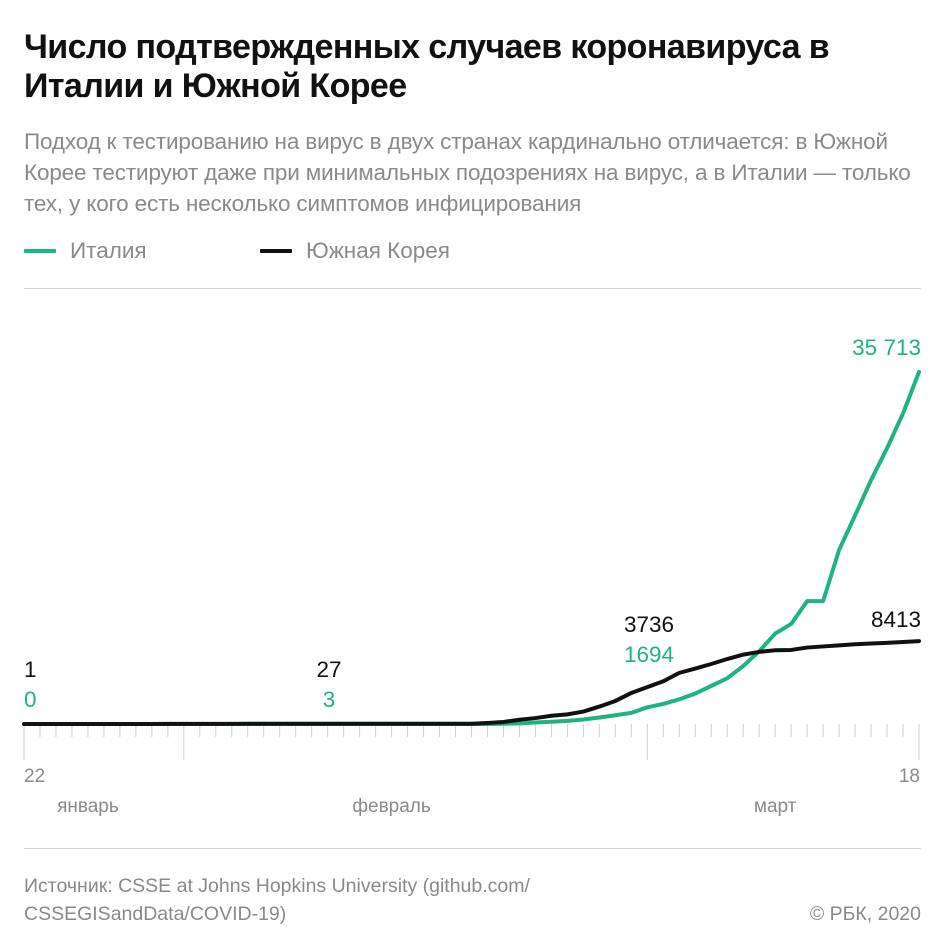 The height and width of the screenshot is (952, 945). I want to click on month-label: март, so click(775, 806).